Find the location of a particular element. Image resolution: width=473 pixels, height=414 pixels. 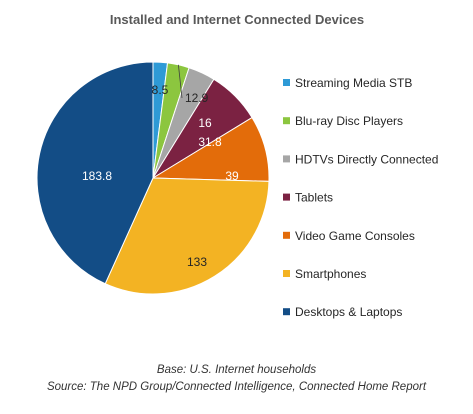

data-label-7: 183.8 is located at coordinates (97, 176).